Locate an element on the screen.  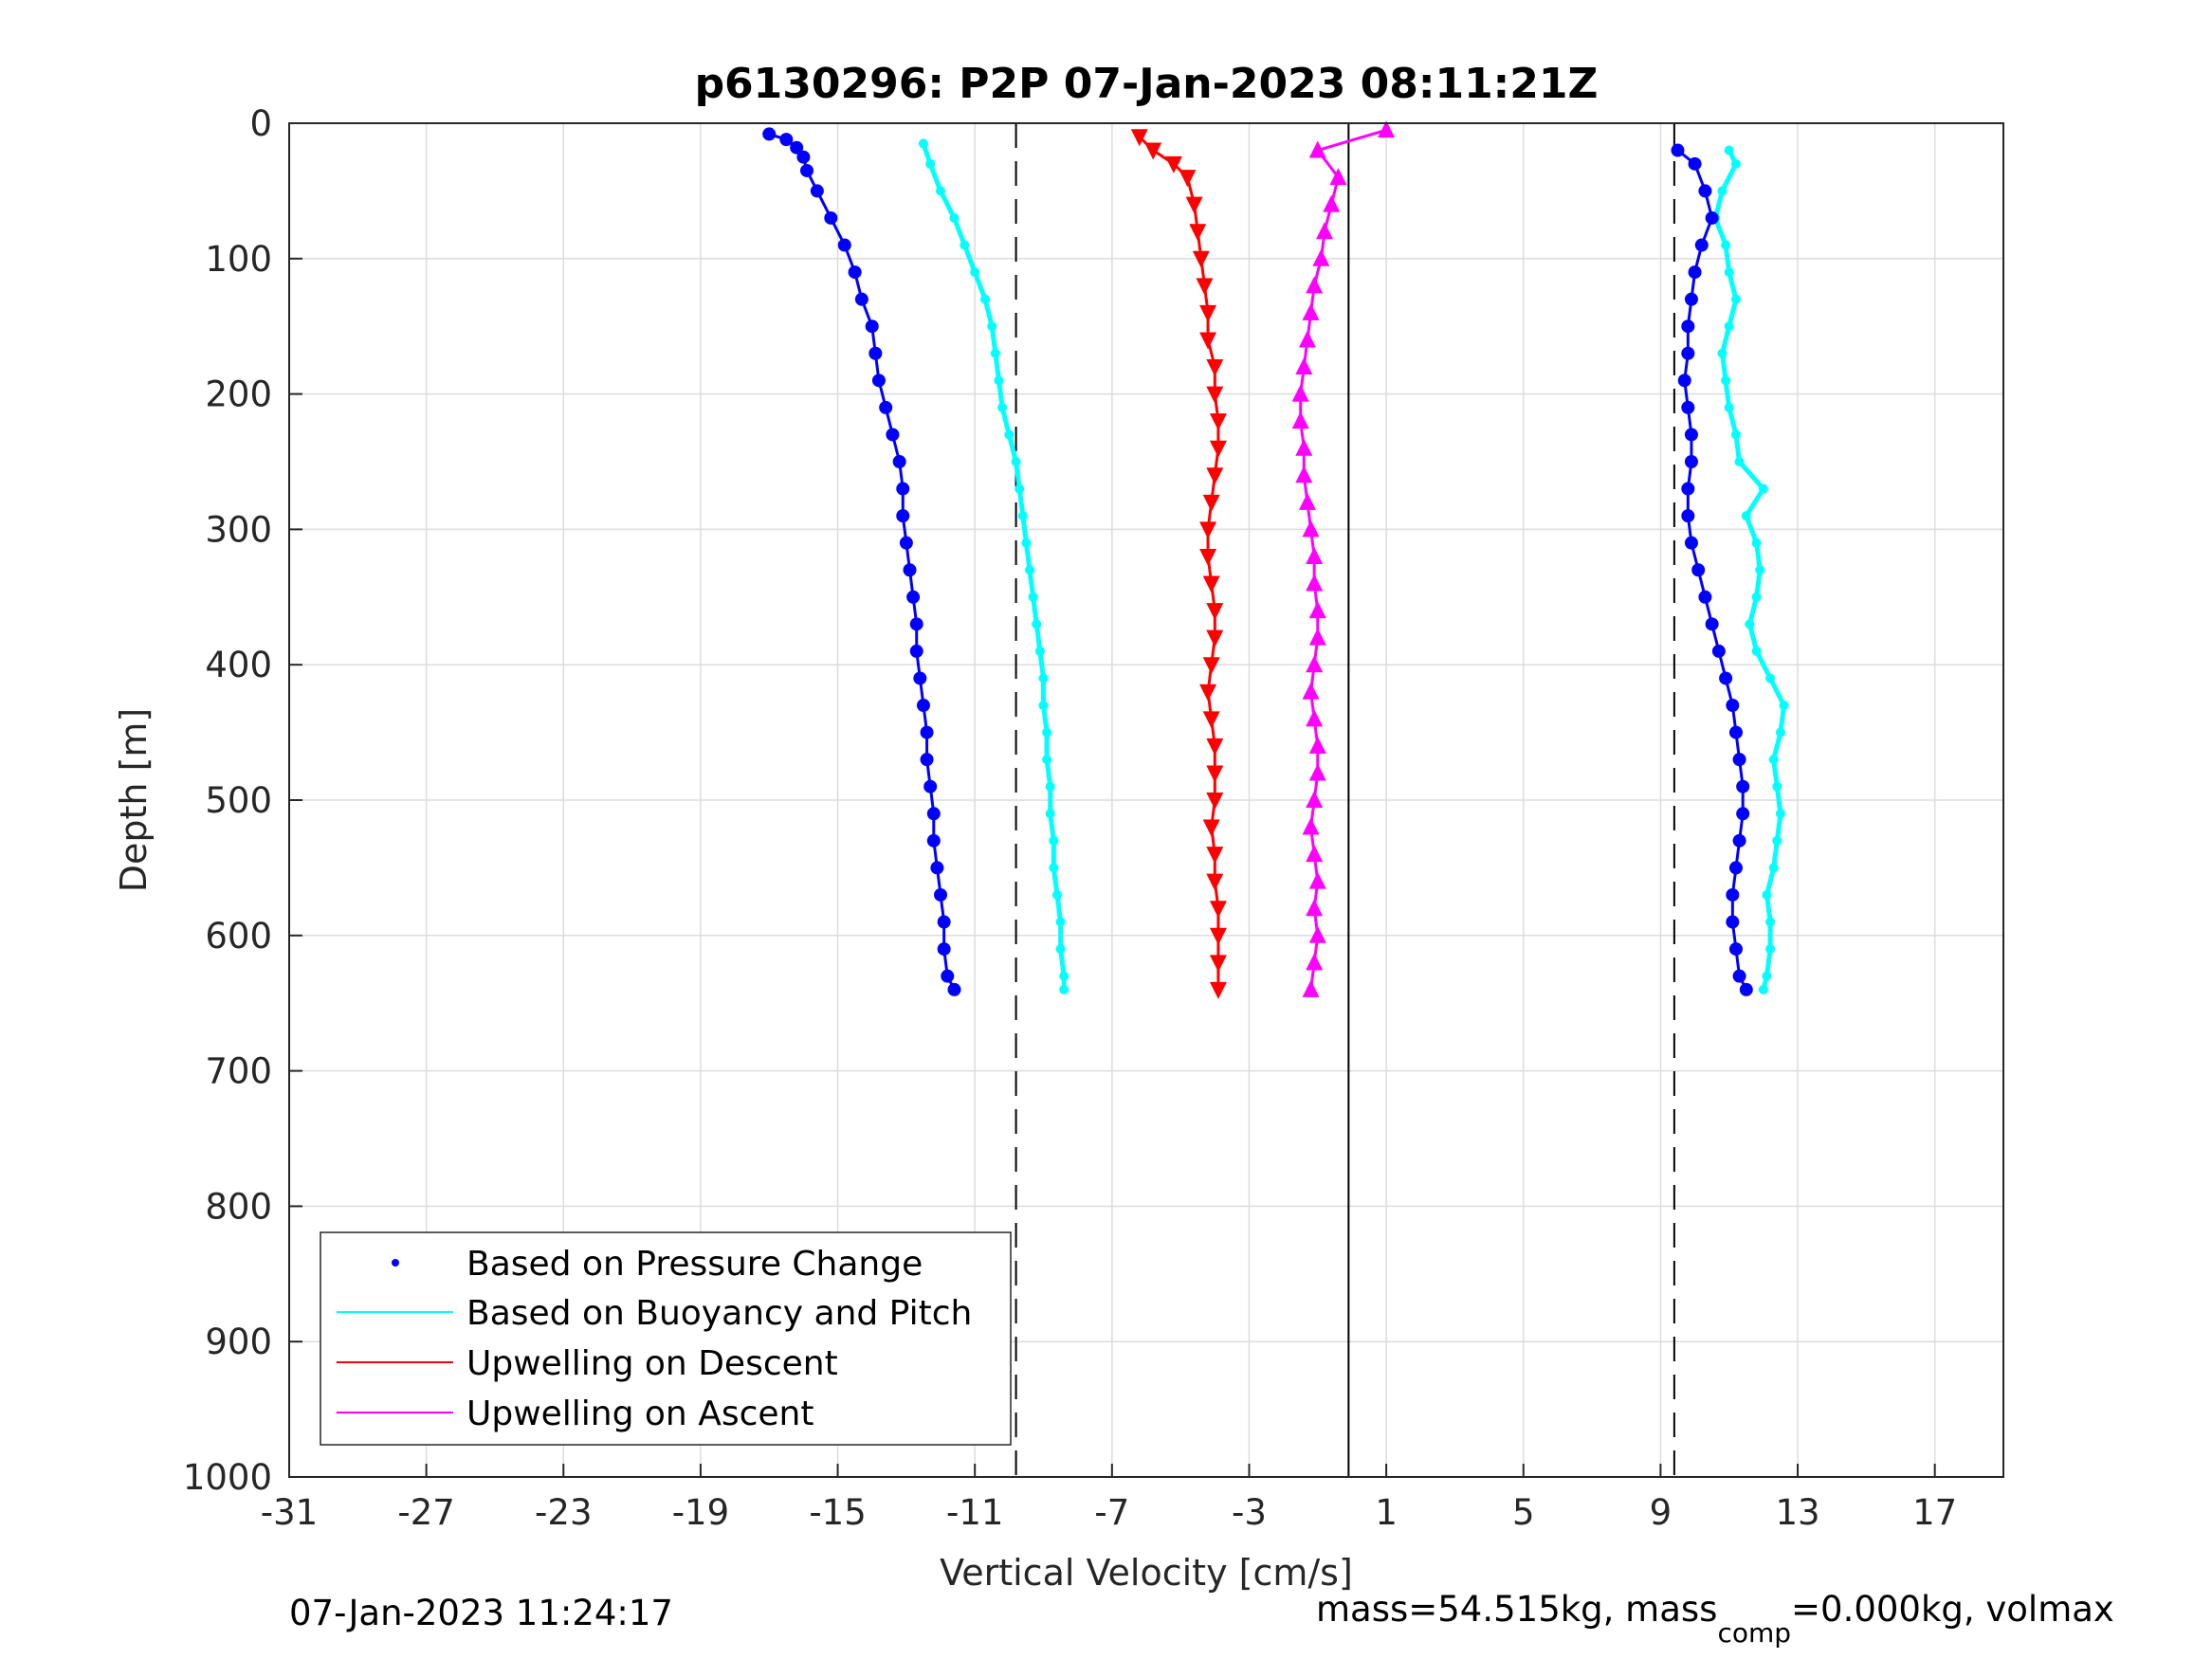
x-tick-label-7: -3 is located at coordinates (1249, 1512).